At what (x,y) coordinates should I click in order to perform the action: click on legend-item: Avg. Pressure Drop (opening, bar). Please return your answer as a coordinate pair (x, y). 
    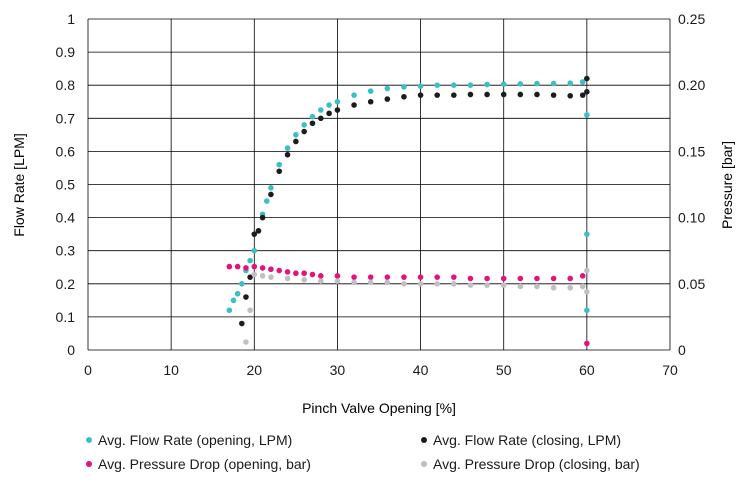
    Looking at the image, I should click on (253, 464).